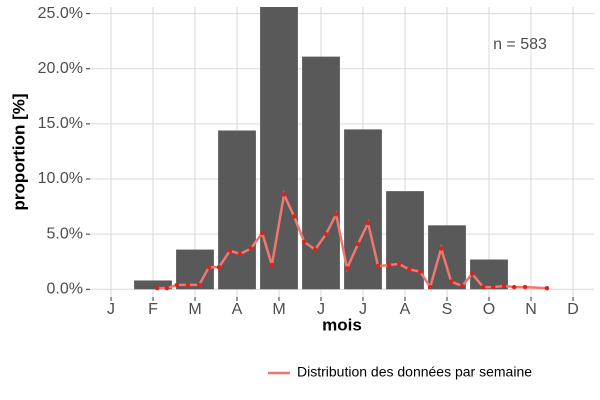 The width and height of the screenshot is (600, 400). Describe the element at coordinates (153, 309) in the screenshot. I see `x-tick-label: F` at that location.